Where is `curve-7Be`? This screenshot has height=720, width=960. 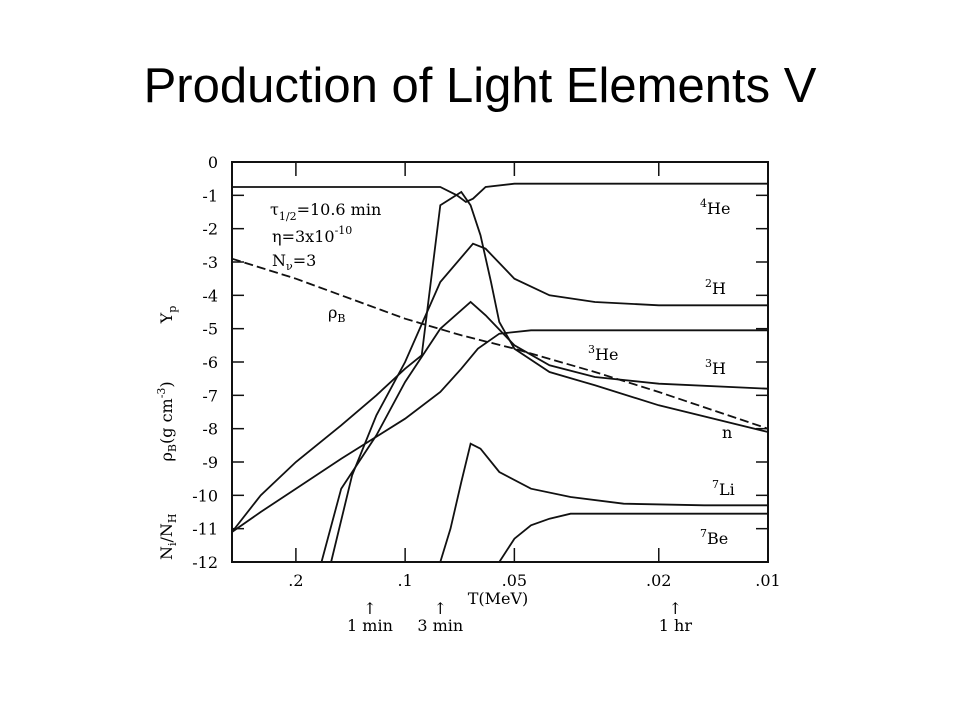 curve-7Be is located at coordinates (633, 537).